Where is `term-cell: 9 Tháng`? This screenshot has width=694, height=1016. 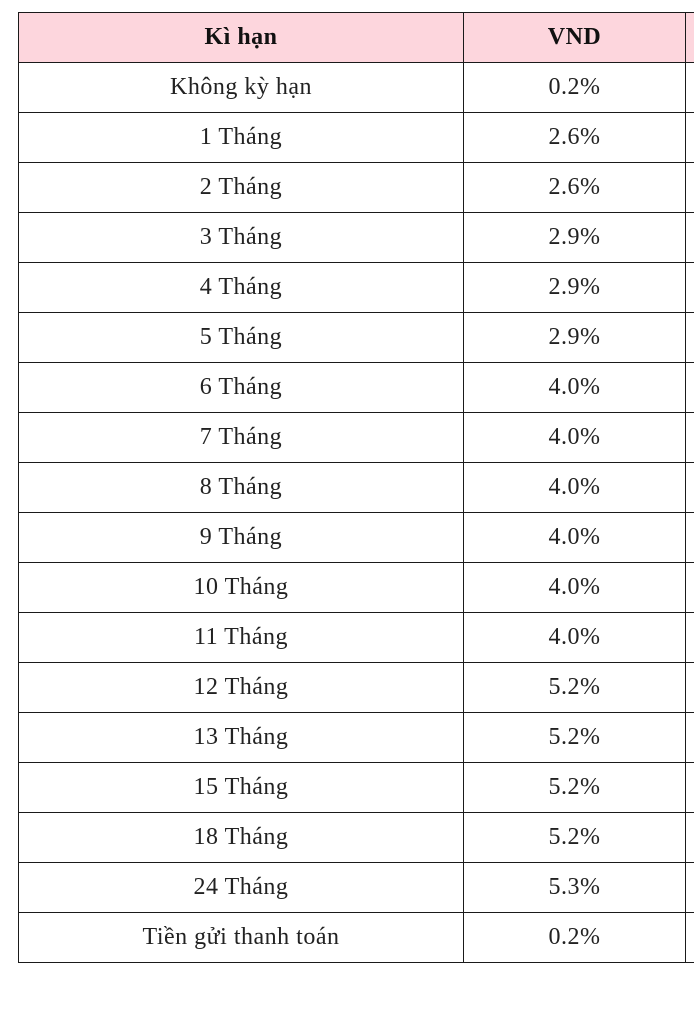
term-cell: 9 Tháng is located at coordinates (241, 537).